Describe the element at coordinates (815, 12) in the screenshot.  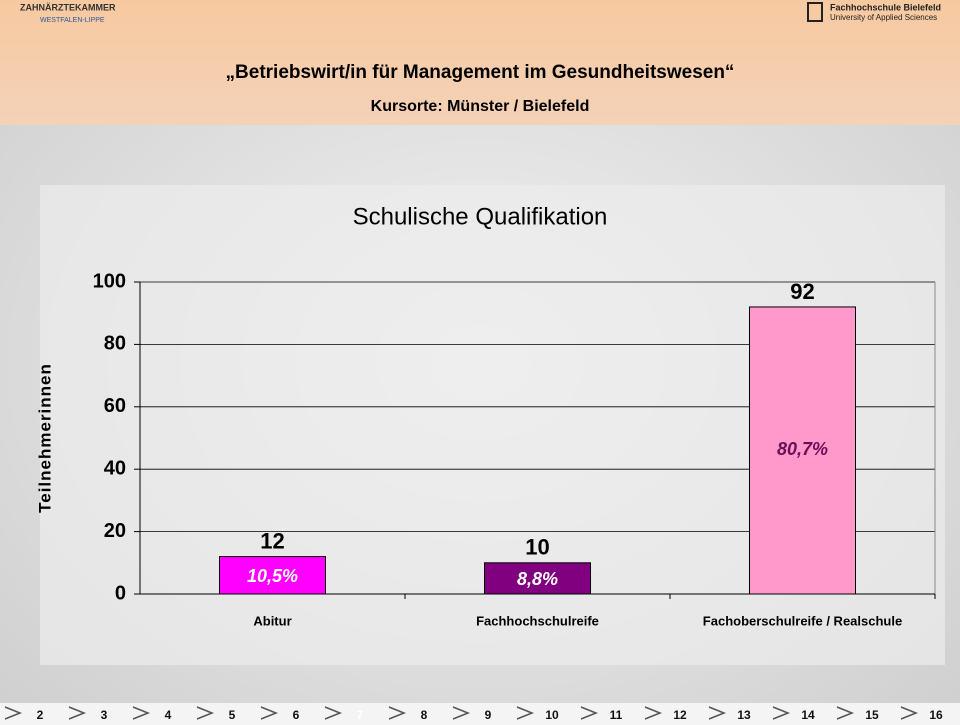
I see `logo-icon` at that location.